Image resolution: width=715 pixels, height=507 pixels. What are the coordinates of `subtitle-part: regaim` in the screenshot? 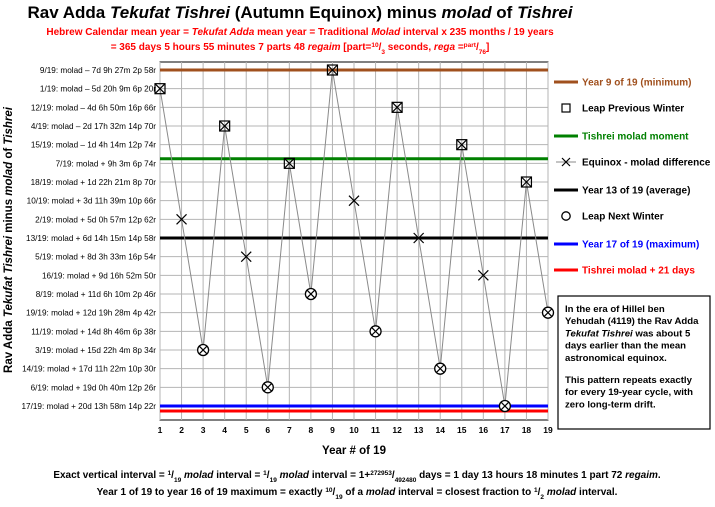 It's located at (324, 47).